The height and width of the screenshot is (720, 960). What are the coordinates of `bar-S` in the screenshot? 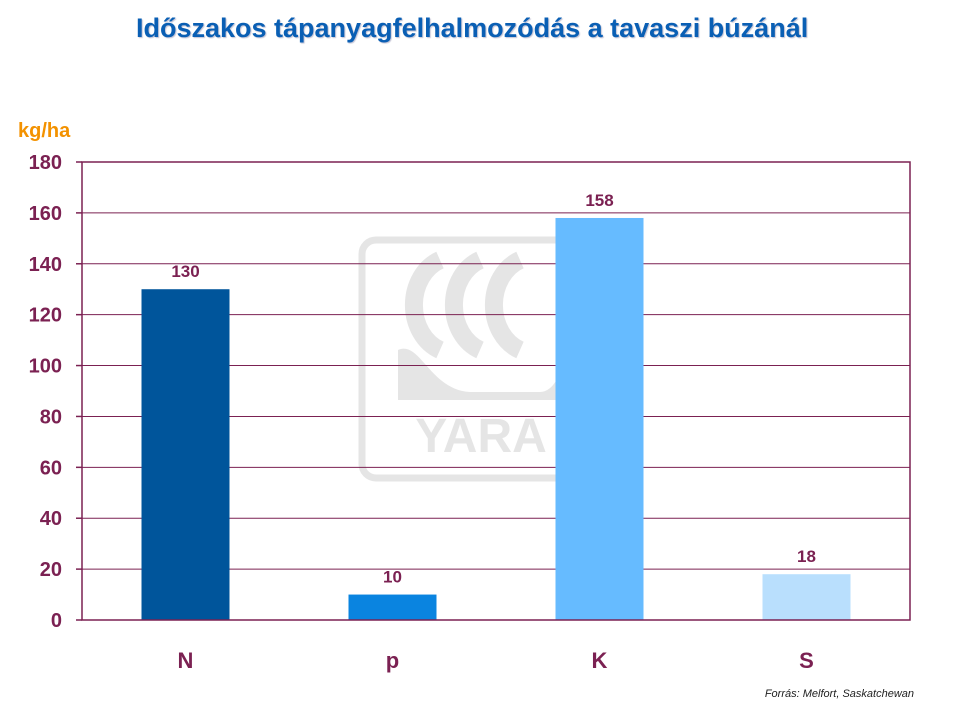 It's located at (806, 597).